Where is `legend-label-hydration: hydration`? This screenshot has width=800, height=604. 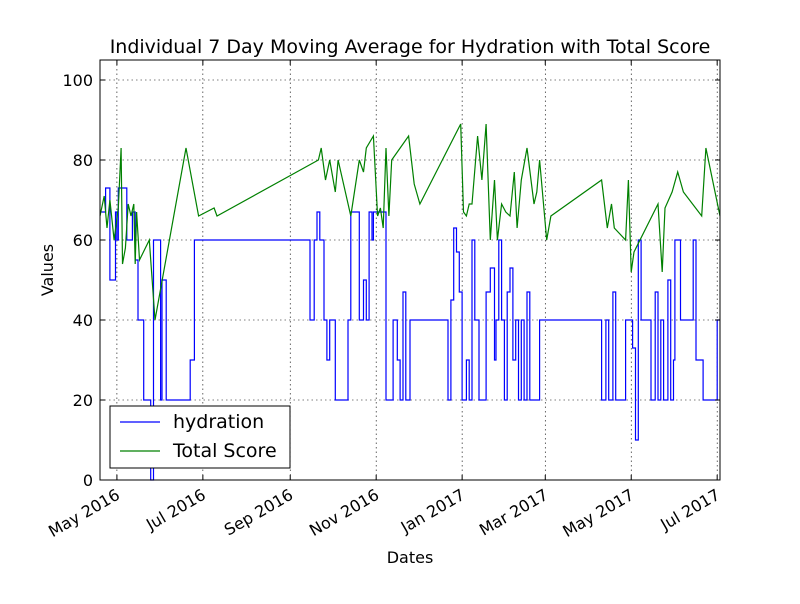 legend-label-hydration: hydration is located at coordinates (218, 422).